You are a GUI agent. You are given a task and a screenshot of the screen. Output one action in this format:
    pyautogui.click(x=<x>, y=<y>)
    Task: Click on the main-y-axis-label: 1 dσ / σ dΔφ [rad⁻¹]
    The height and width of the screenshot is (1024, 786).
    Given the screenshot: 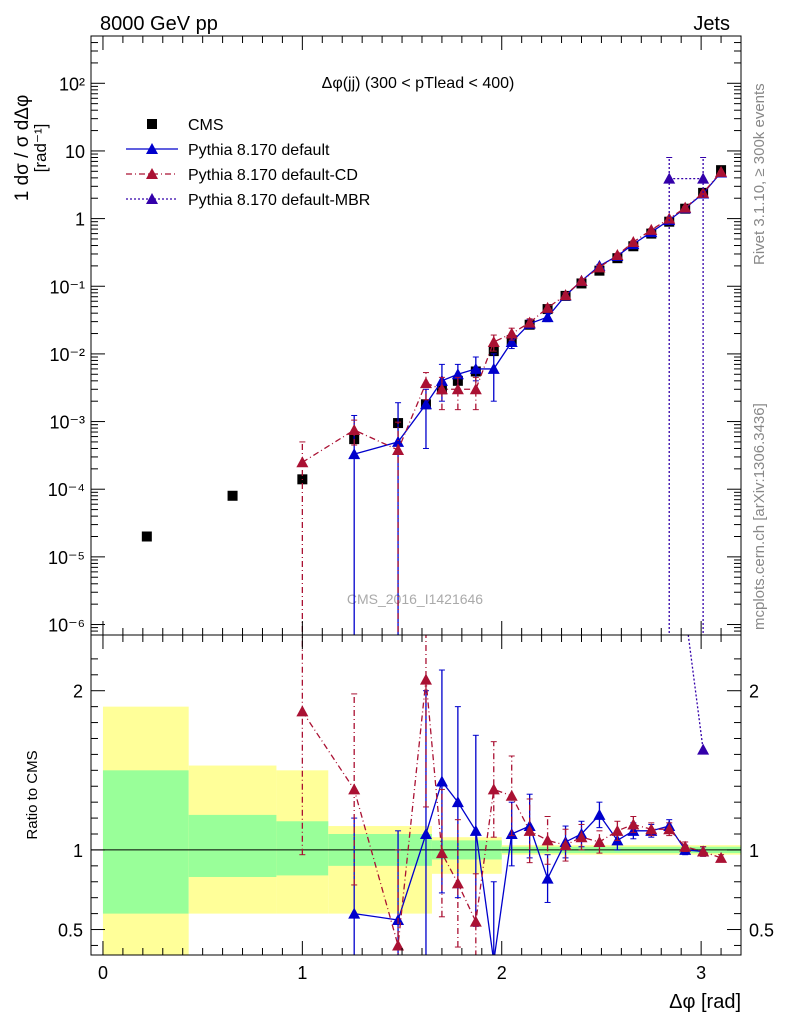 What is the action you would take?
    pyautogui.click(x=31, y=148)
    